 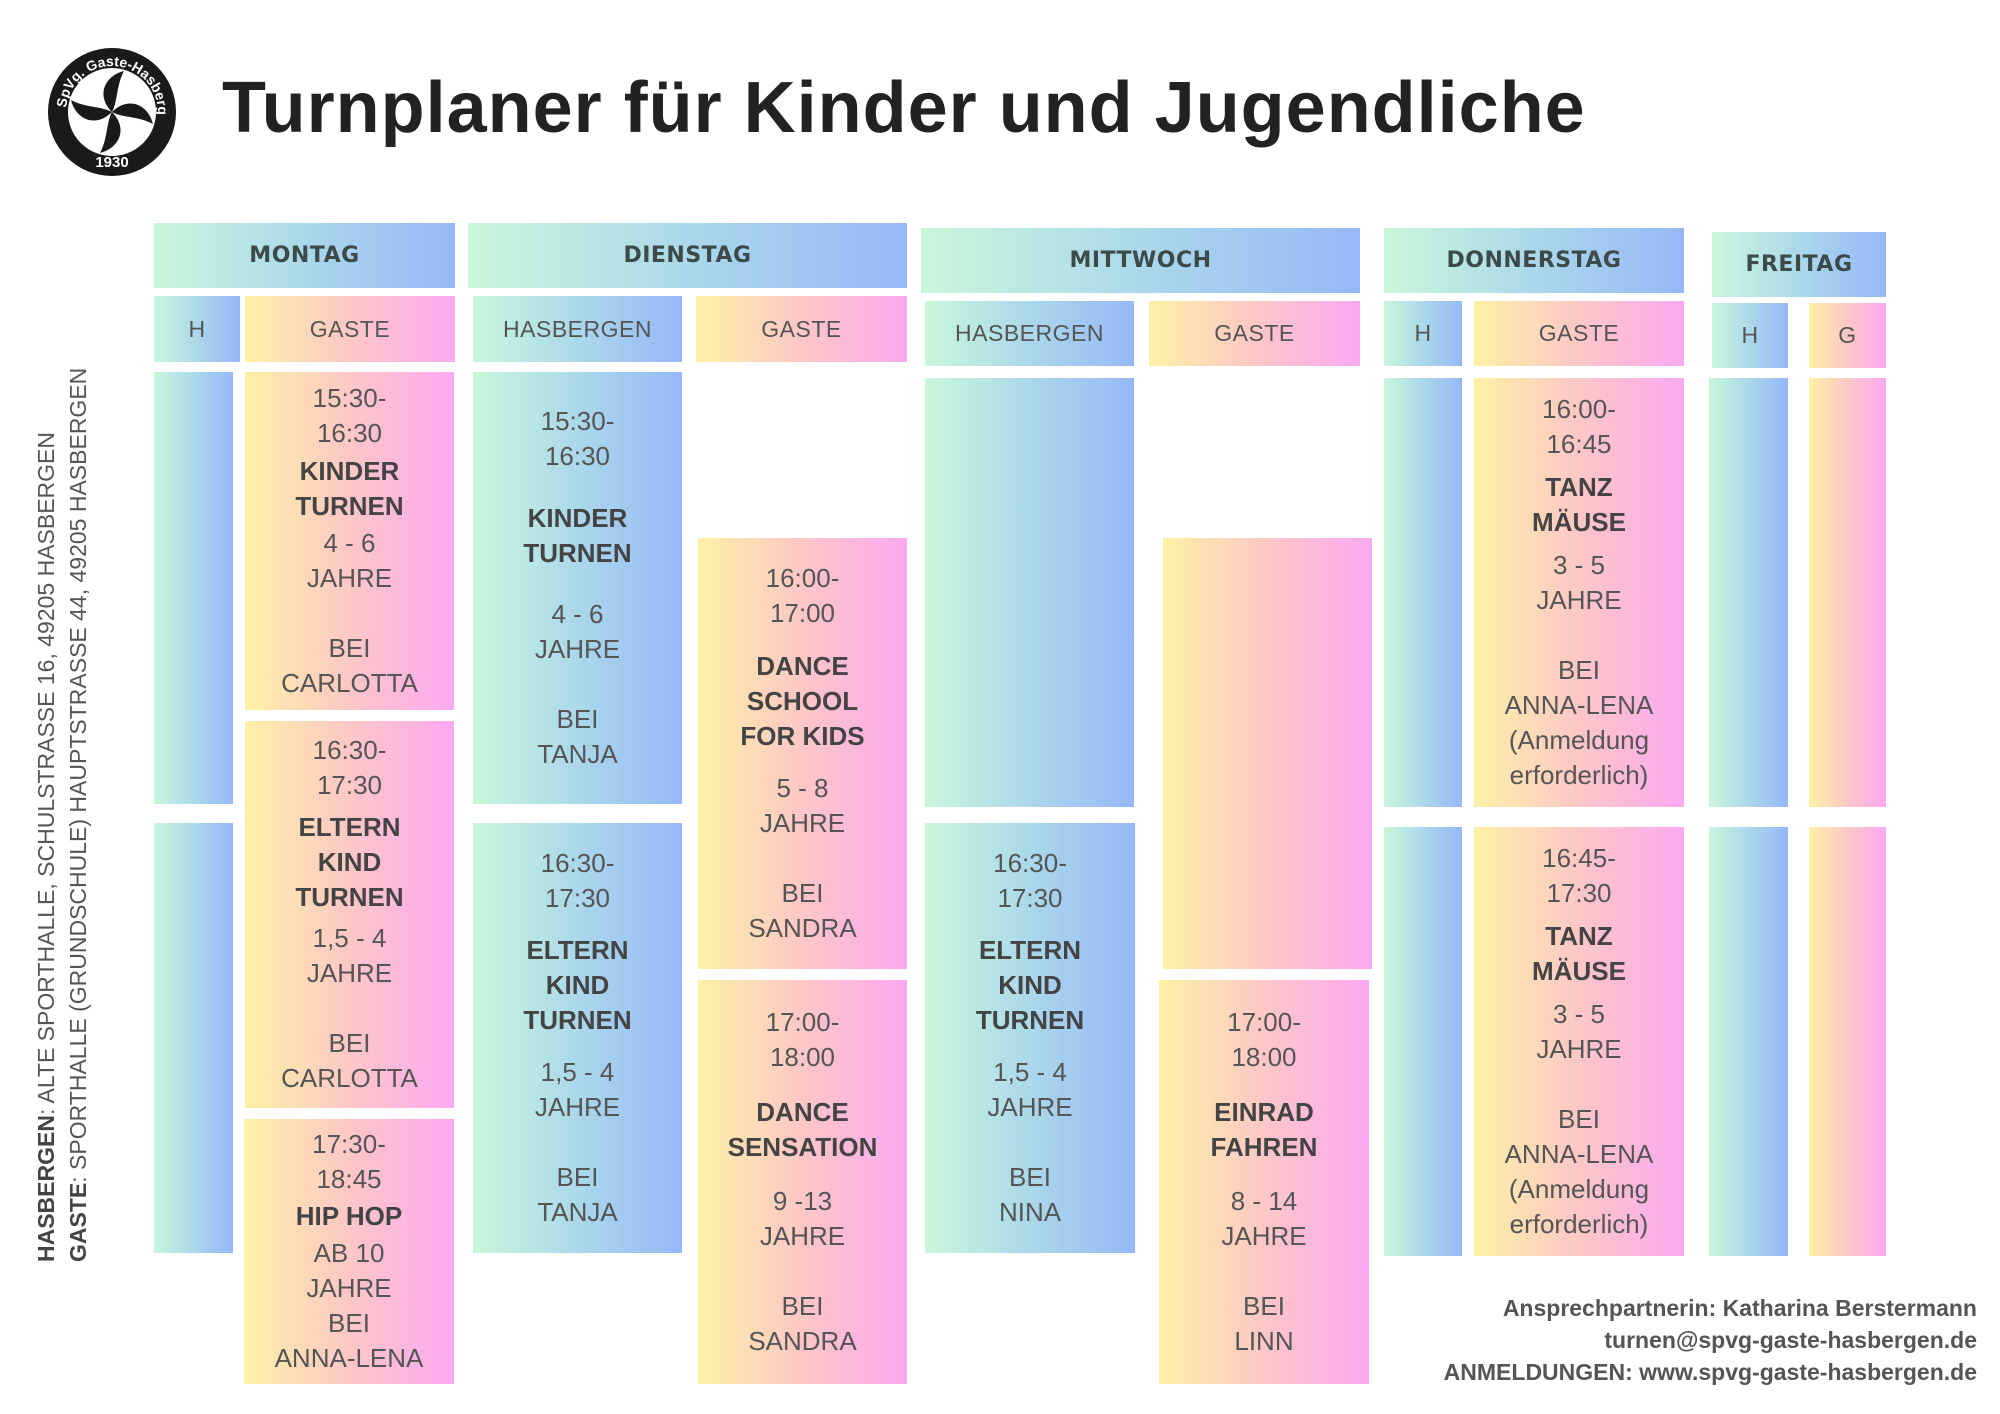 I want to click on session-details: 1,5 - 4 JAHRE BEI TANJA, so click(x=577, y=1142).